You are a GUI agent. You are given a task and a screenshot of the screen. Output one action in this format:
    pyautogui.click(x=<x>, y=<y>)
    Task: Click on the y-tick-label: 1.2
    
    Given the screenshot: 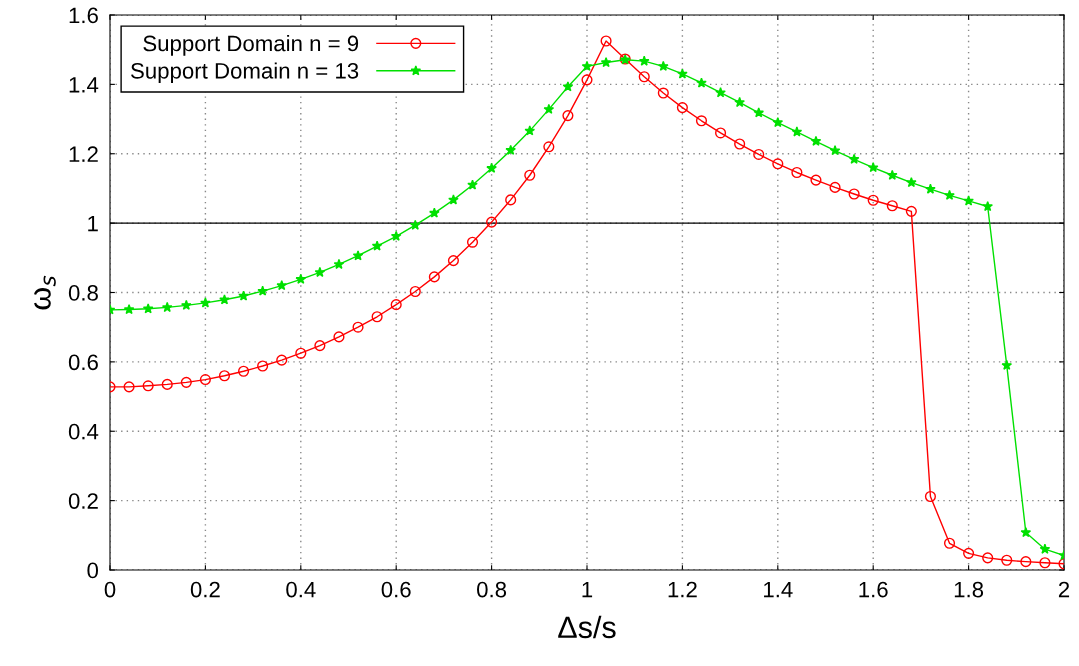 What is the action you would take?
    pyautogui.click(x=83, y=154)
    